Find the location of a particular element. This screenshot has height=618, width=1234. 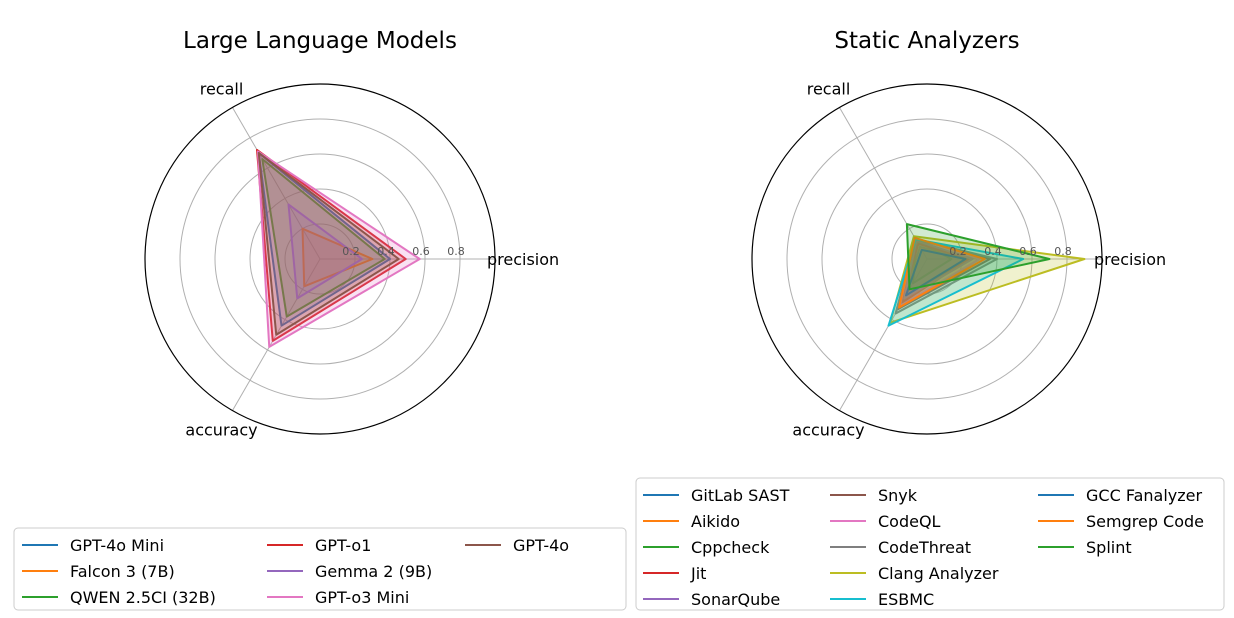

legend-label: Clang Analyzer is located at coordinates (938, 573).